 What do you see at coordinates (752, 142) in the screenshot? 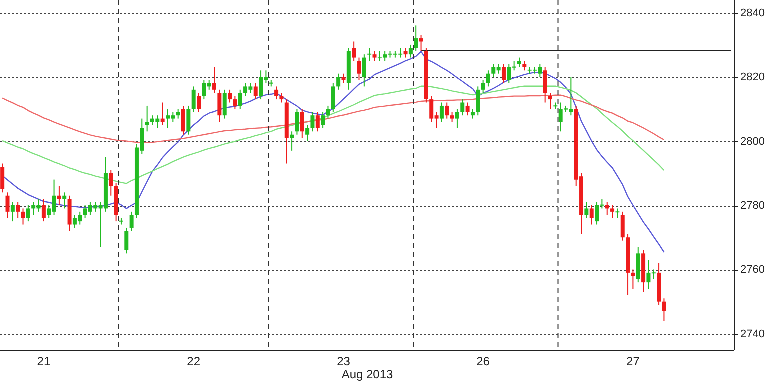
I see `y-tick-label: 2800` at bounding box center [752, 142].